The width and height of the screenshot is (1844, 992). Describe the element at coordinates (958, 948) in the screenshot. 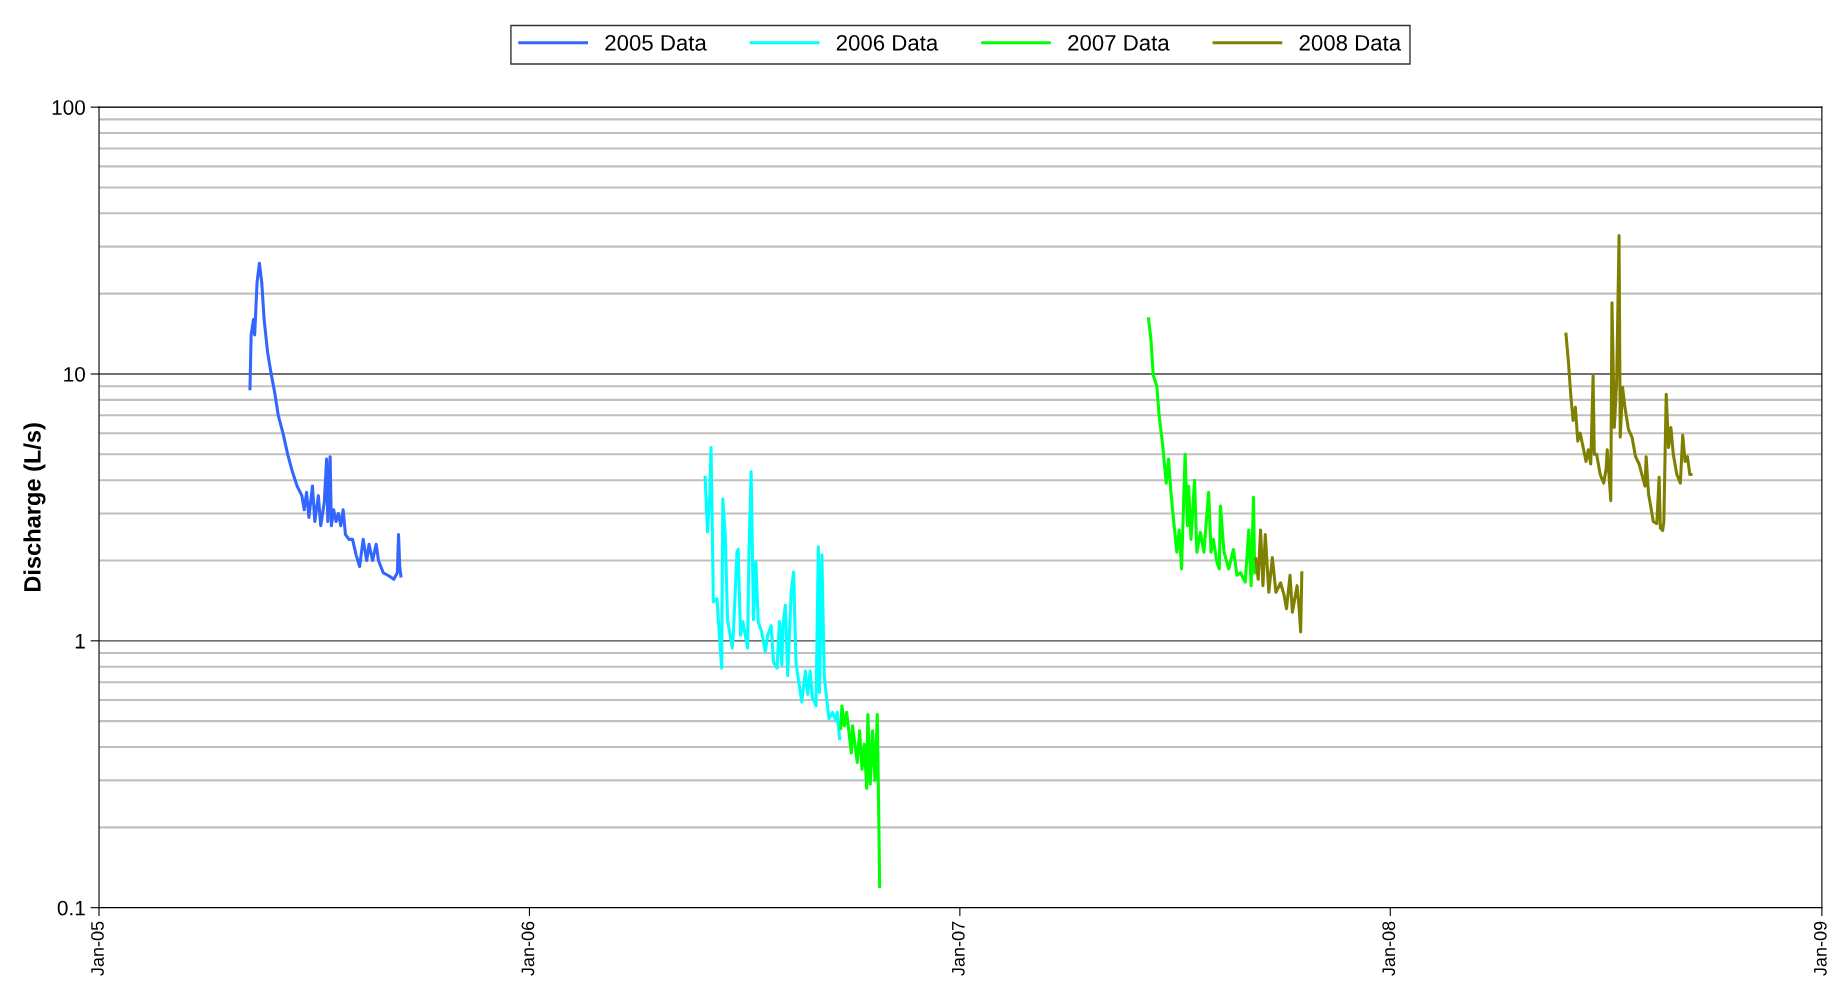

I see `x-tick-label: Jan-07` at that location.